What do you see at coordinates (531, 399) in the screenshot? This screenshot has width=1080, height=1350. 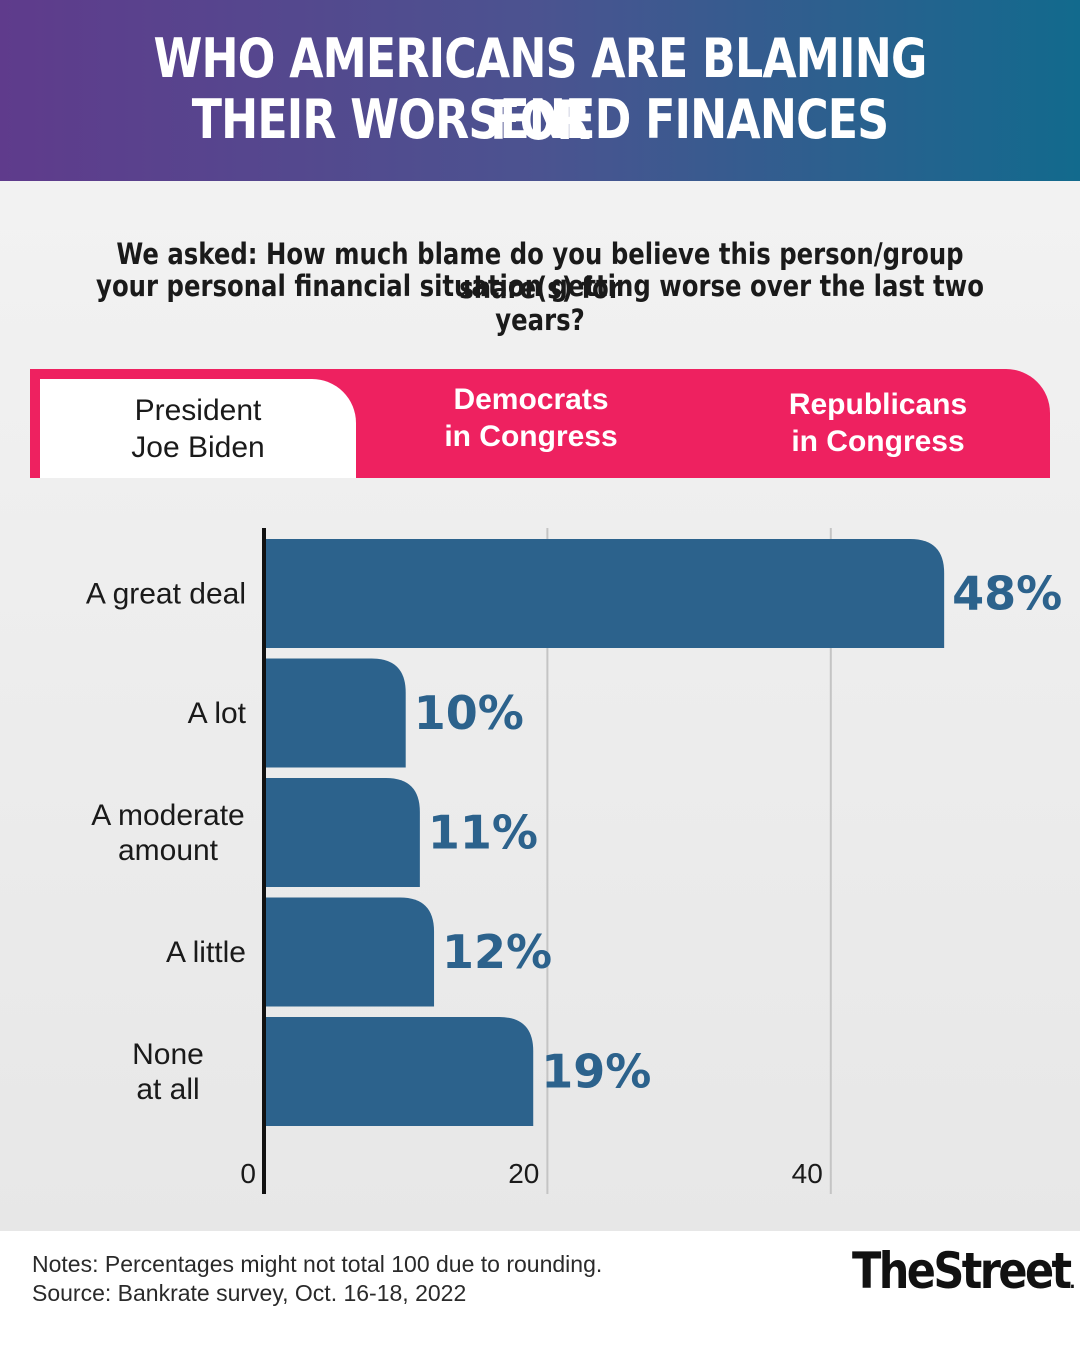 I see `tab-label-line-1: Democrats` at bounding box center [531, 399].